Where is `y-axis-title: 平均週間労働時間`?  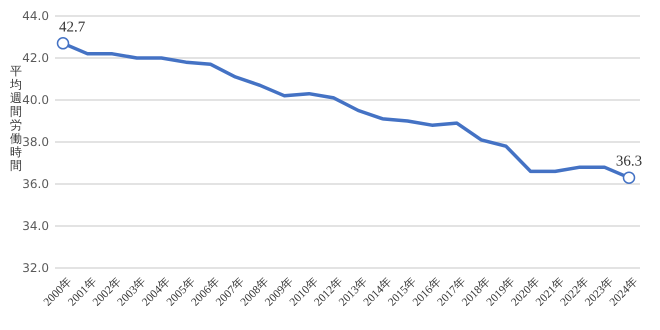
y-axis-title: 平均週間労働時間 is located at coordinates (15, 118).